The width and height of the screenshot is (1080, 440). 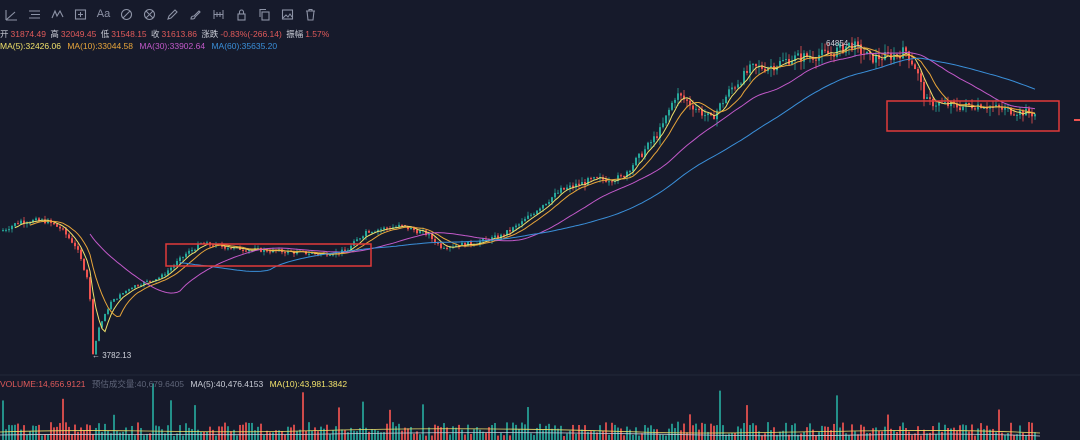 I want to click on pencil-tool-icon, so click(x=172, y=14).